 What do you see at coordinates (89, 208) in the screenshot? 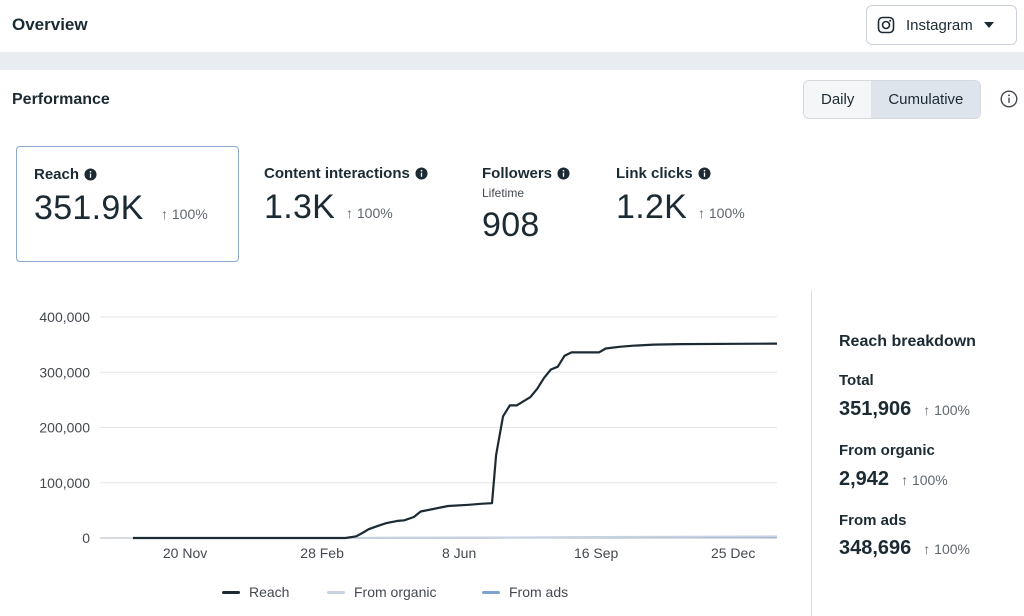
I see `metric-value: 351.9K` at bounding box center [89, 208].